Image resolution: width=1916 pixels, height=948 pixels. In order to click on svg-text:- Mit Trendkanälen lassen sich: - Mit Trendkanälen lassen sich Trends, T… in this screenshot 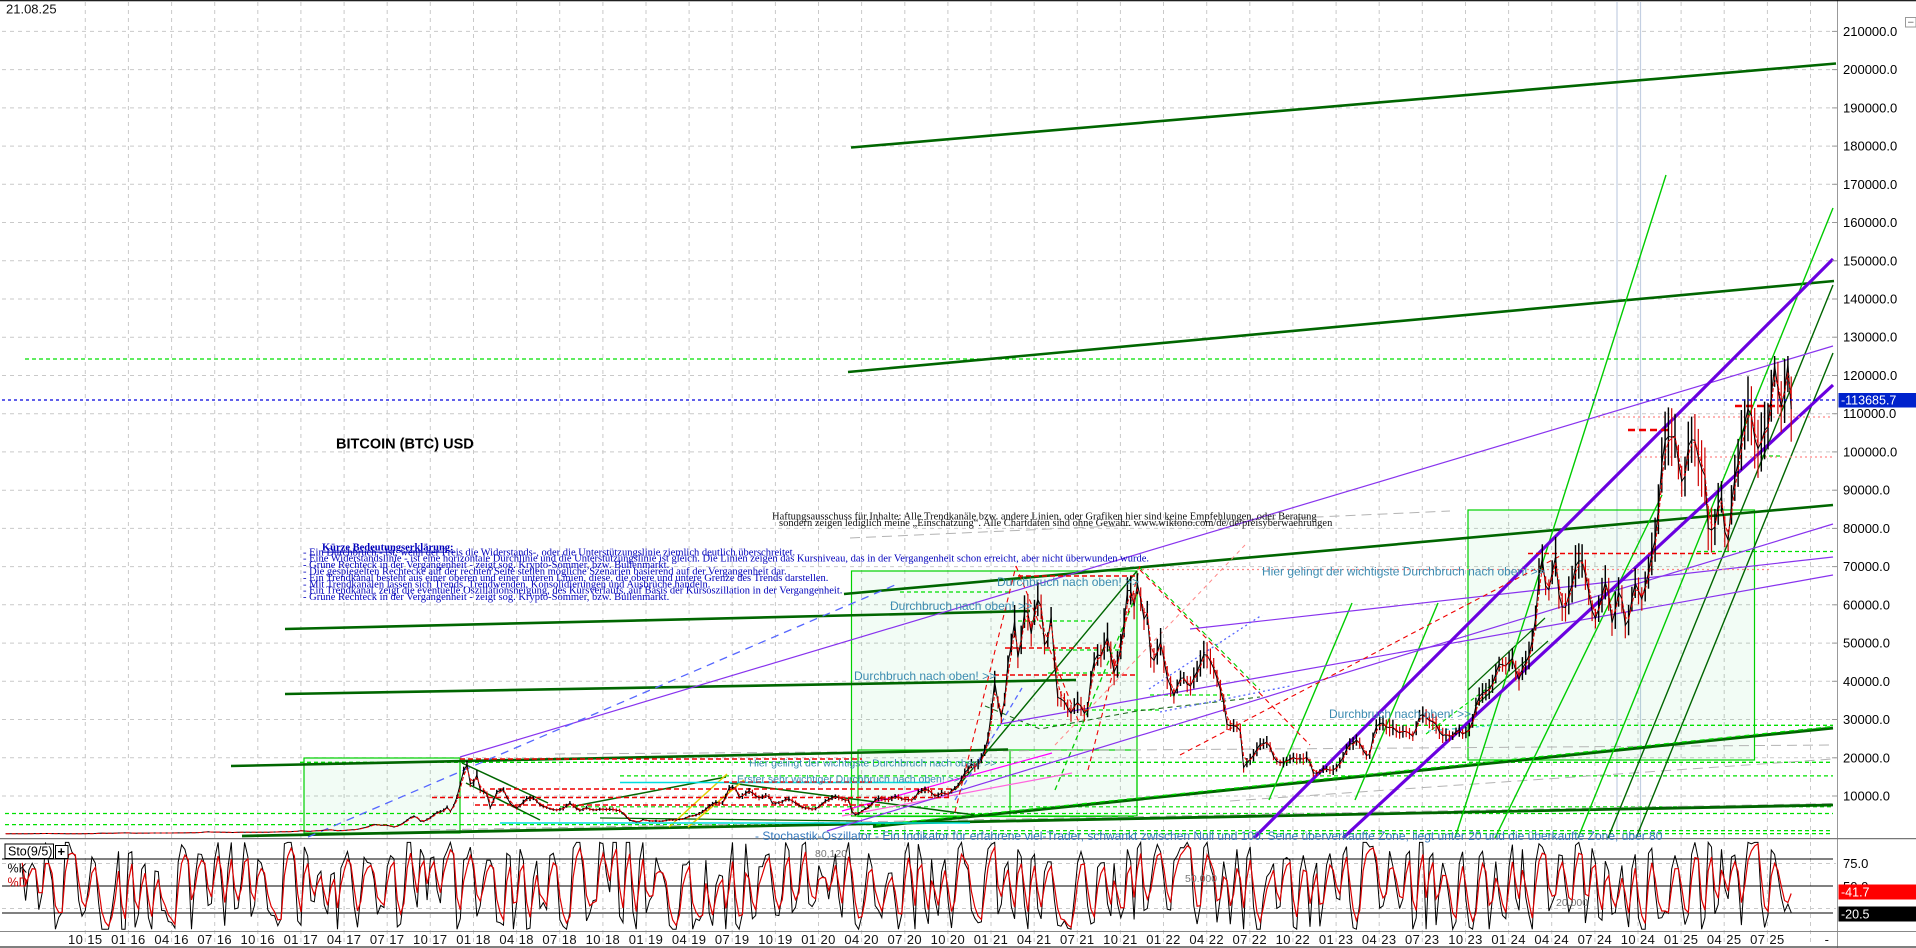, I will do `click(506, 584)`.